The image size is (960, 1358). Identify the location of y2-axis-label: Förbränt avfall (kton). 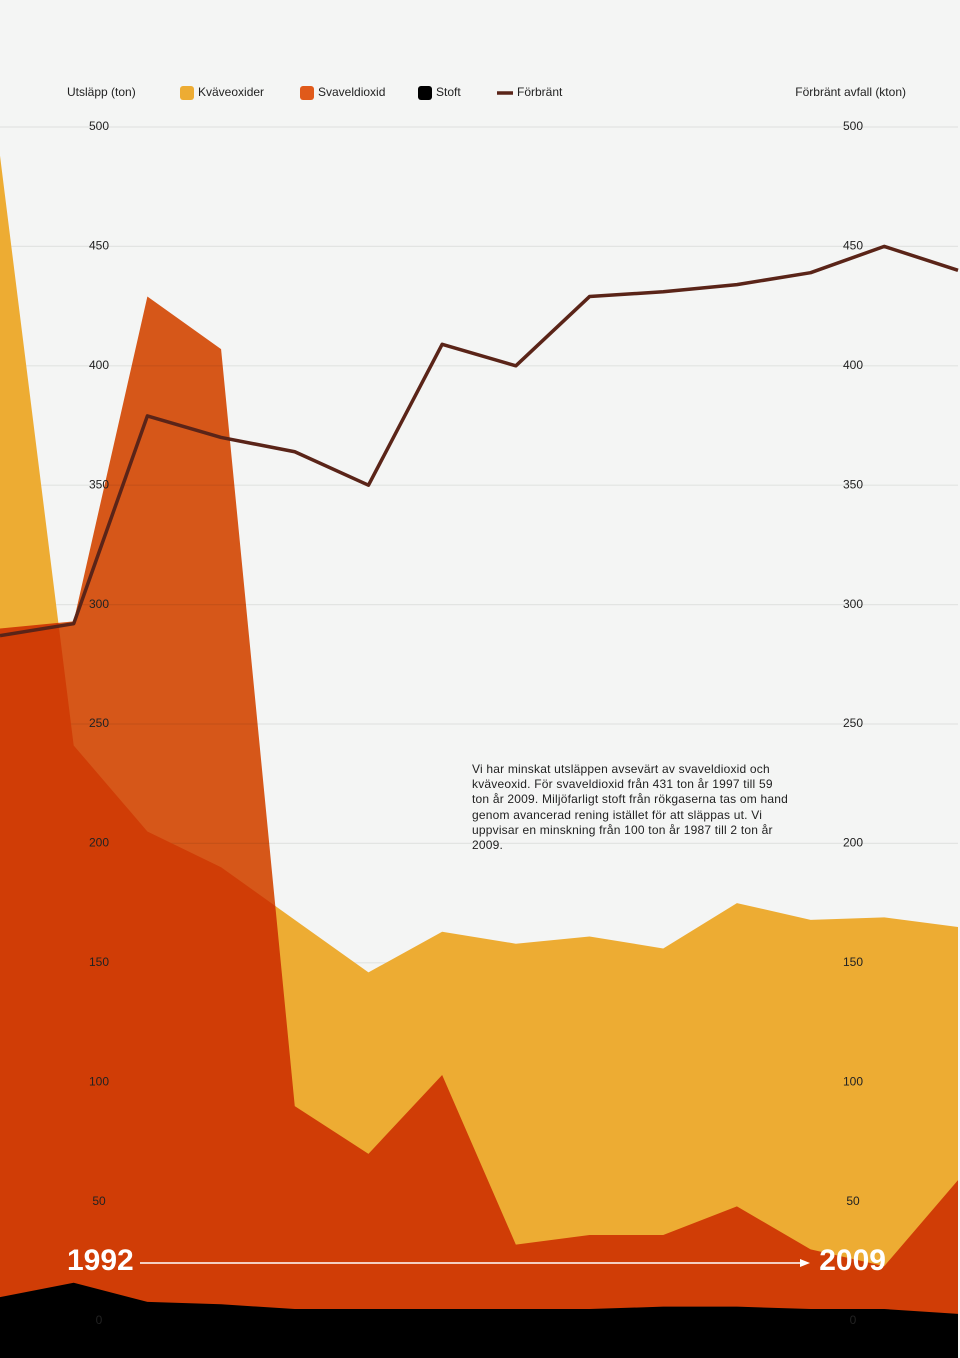
(850, 92).